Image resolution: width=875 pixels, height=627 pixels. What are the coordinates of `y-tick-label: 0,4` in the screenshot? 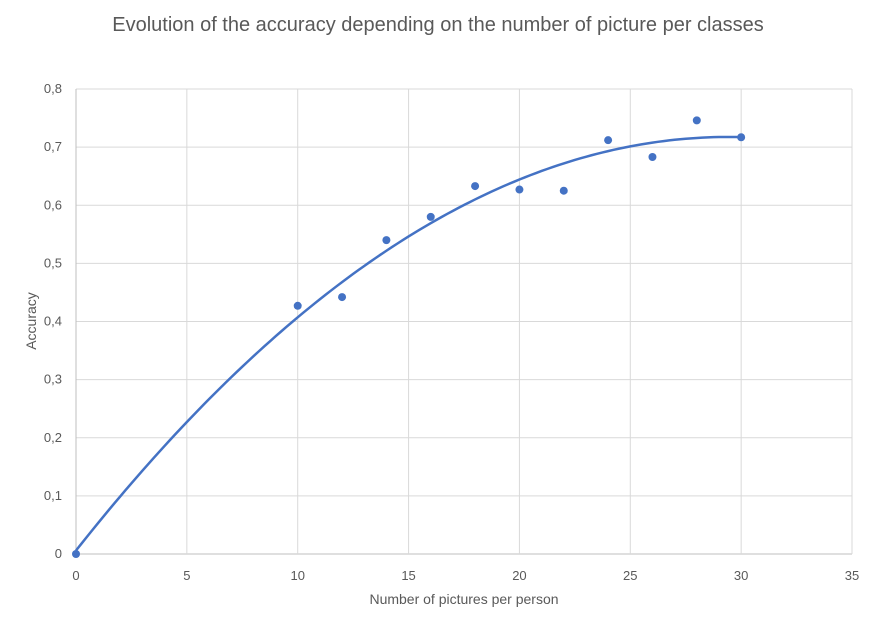 It's located at (53, 321).